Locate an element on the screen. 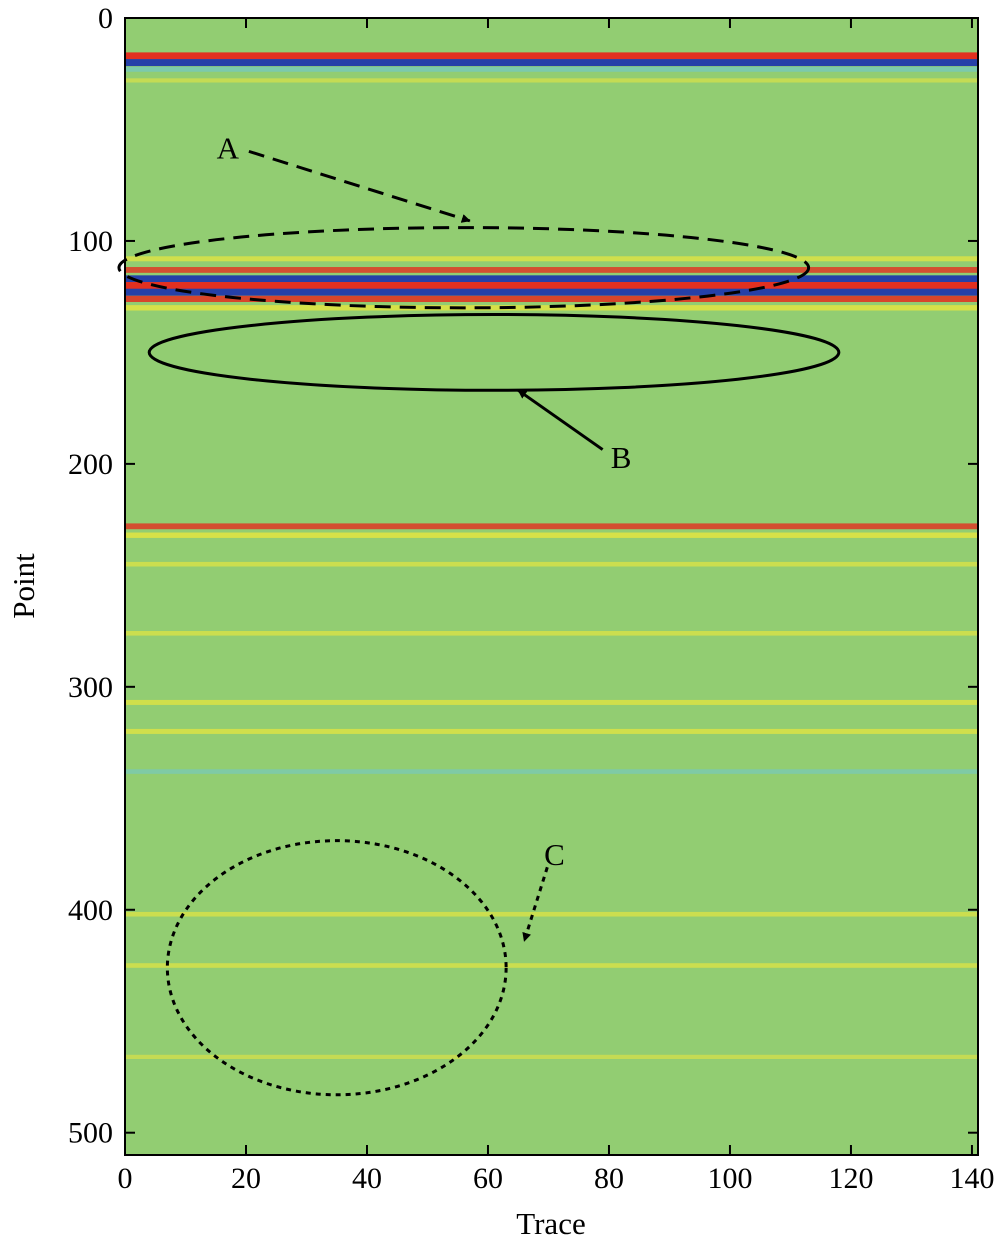  annotation-arrow-c is located at coordinates (535, 904).